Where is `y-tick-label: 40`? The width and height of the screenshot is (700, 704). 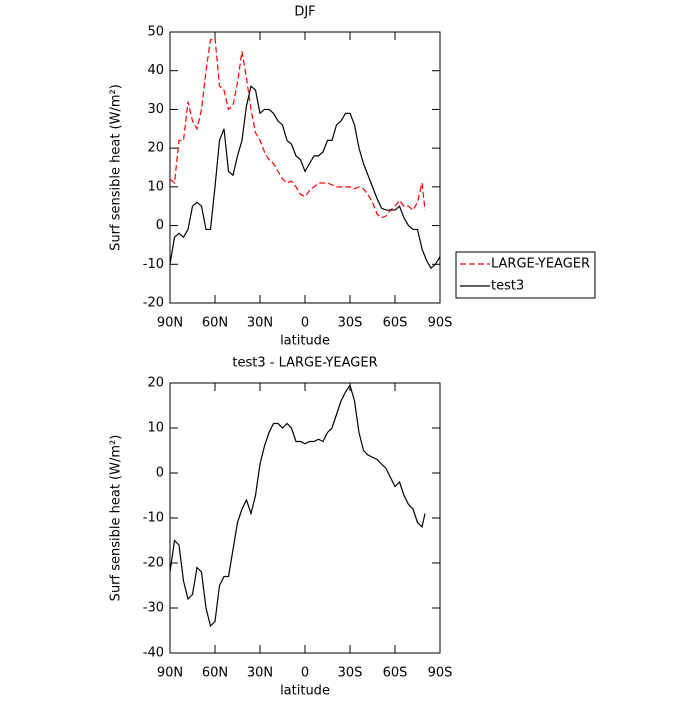 y-tick-label: 40 is located at coordinates (155, 70).